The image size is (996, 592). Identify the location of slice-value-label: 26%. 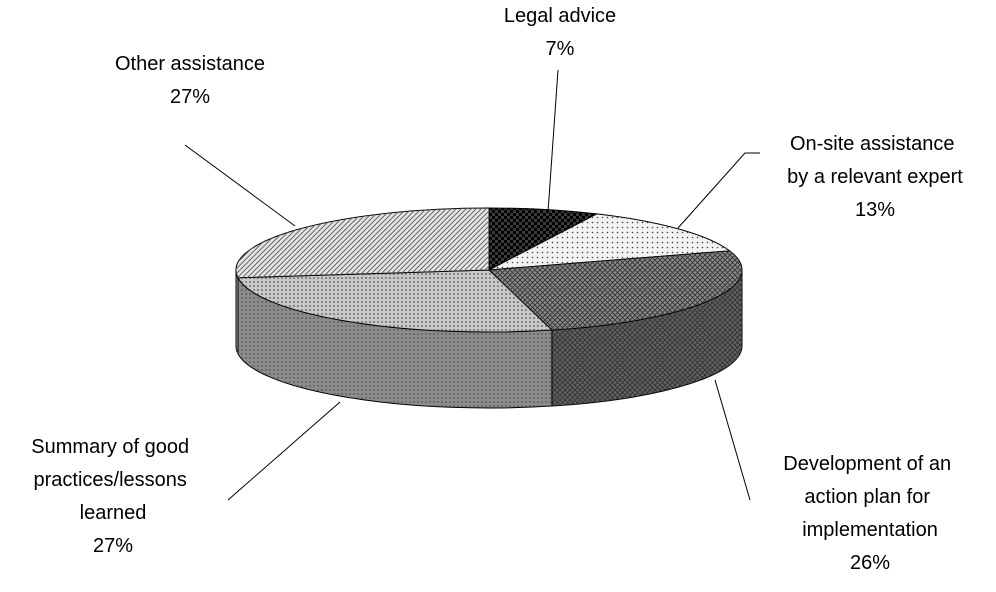
(870, 563).